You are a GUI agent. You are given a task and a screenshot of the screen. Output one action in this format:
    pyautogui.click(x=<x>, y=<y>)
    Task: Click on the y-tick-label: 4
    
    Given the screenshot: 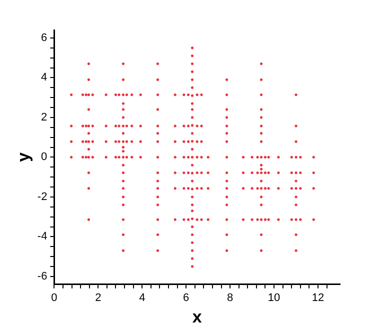 What is the action you would take?
    pyautogui.click(x=44, y=78)
    